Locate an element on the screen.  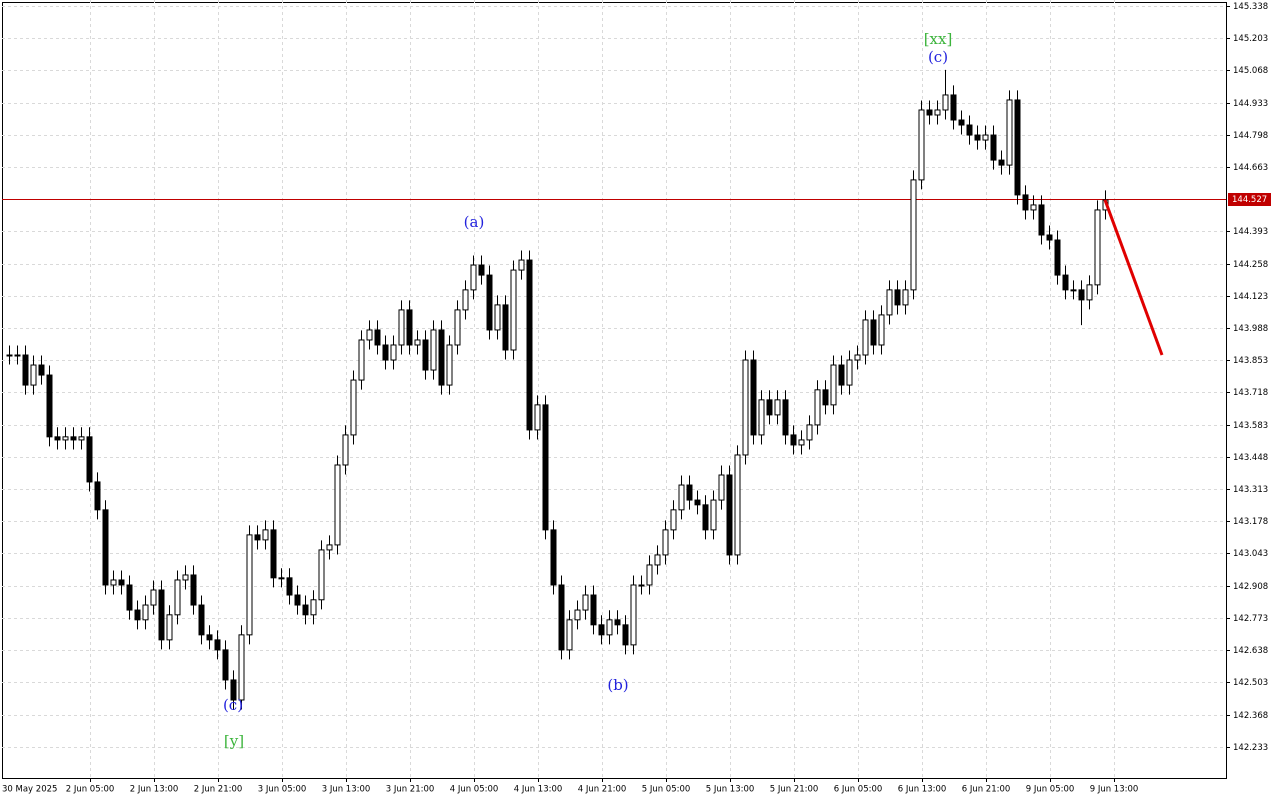
x-tick-label: 9 Jun 13:00 is located at coordinates (1114, 790).